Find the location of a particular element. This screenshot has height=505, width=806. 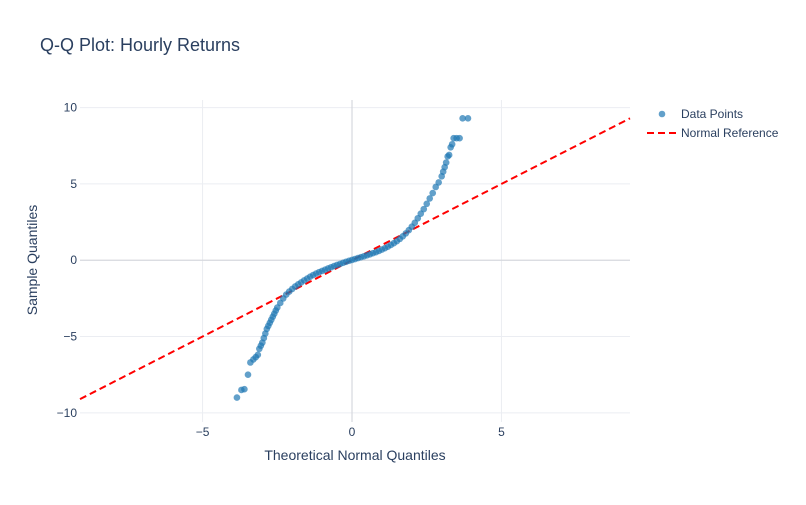

y-tick-label: 10 is located at coordinates (71, 108).